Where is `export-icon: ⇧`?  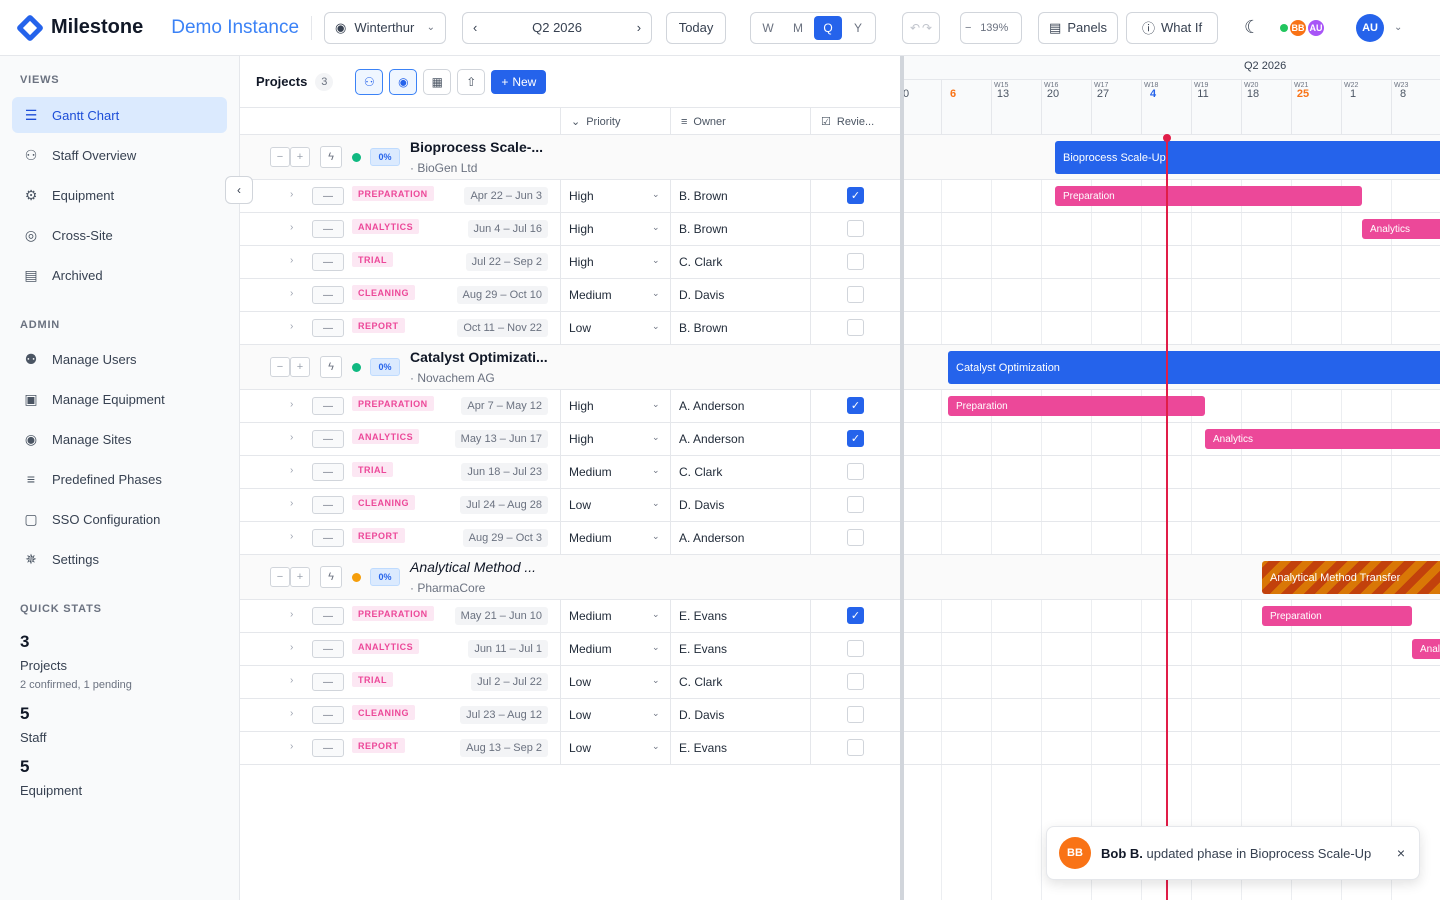
export-icon: ⇧ is located at coordinates (471, 81).